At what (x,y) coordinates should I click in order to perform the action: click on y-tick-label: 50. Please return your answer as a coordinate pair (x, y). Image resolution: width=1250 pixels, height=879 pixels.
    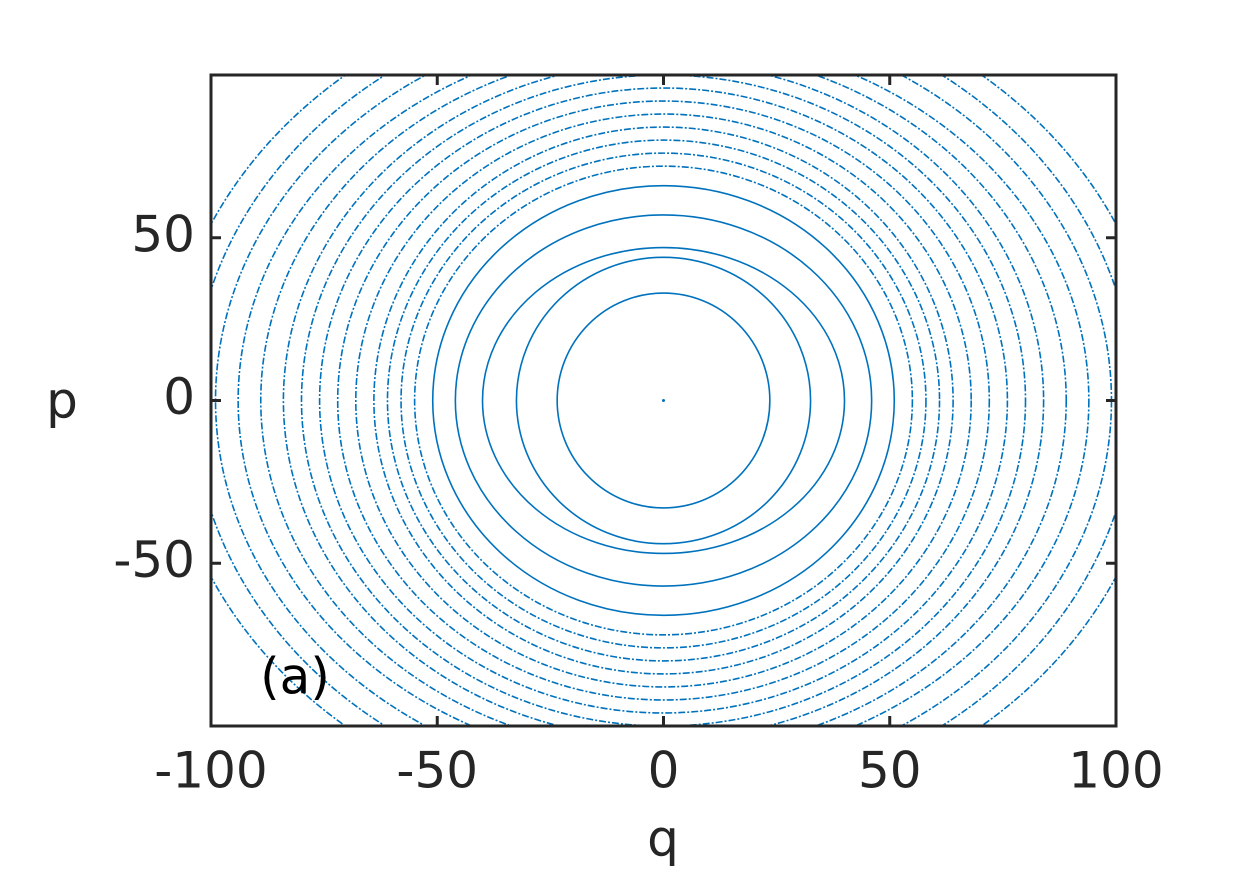
    Looking at the image, I should click on (163, 234).